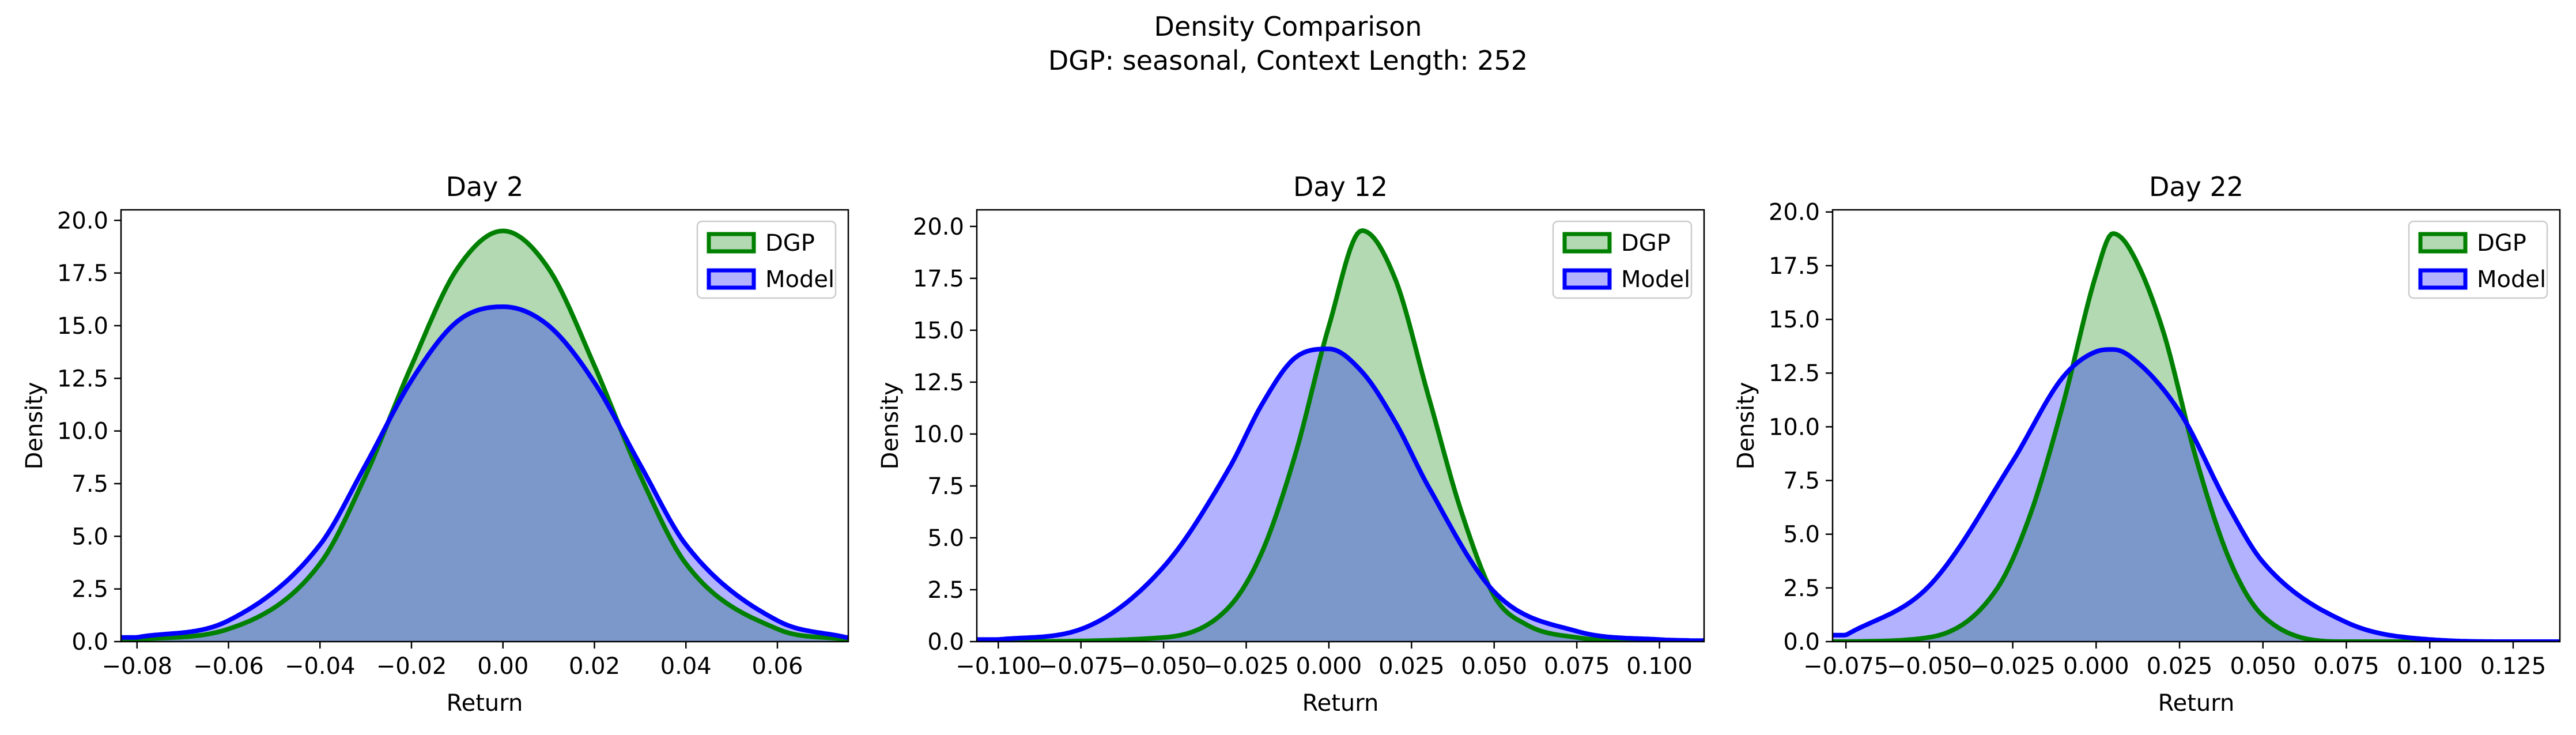  I want to click on x-tick-label: −0.06, so click(228, 666).